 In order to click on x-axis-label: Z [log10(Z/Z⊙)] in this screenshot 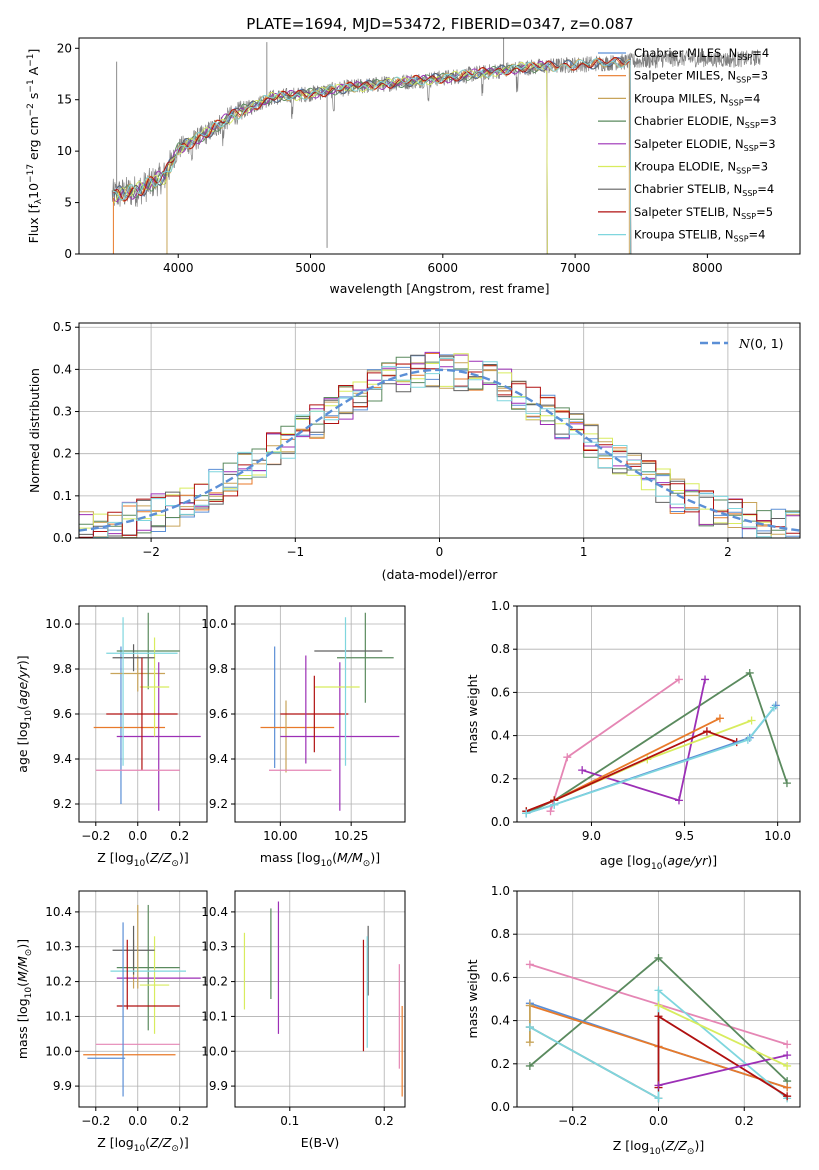, I will do `click(659, 1147)`.